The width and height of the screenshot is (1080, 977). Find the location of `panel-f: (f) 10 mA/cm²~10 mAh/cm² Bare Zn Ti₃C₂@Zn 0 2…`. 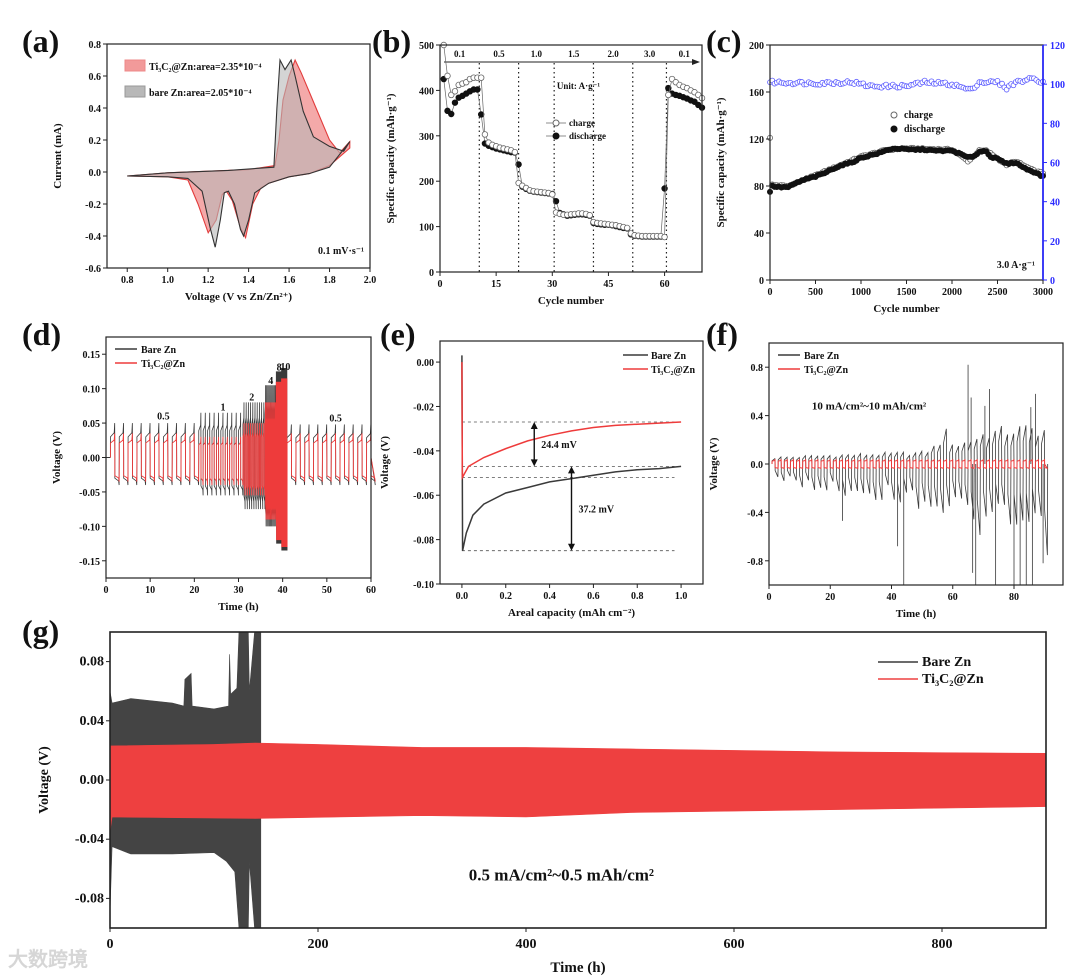

panel-f: (f) 10 mA/cm²~10 mAh/cm² Bare Zn Ti₃C₂@Zn 0 2… is located at coordinates (885, 468).